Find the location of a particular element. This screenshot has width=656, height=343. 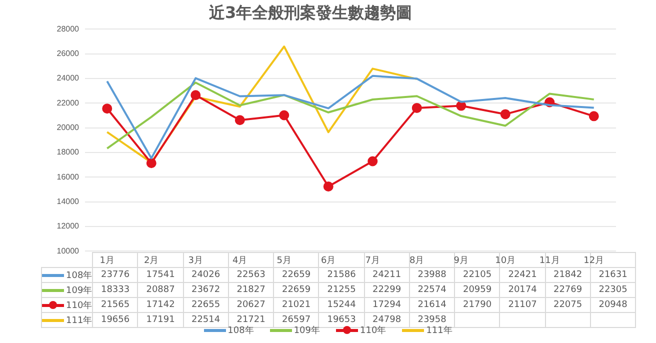

data-label: 23672 is located at coordinates (205, 290).